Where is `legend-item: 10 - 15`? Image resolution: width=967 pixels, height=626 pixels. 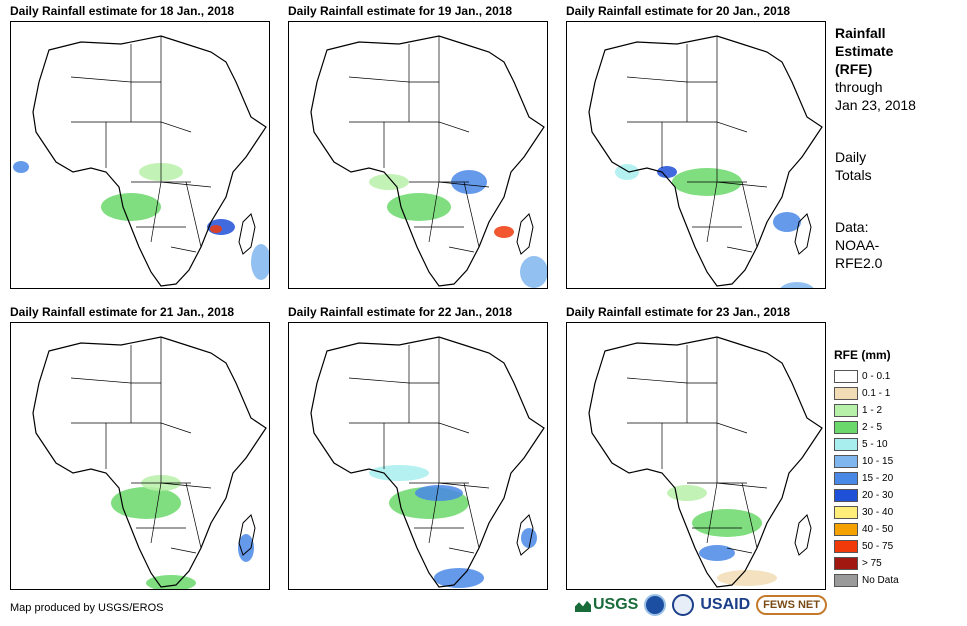
legend-item: 10 - 15 is located at coordinates (898, 461).